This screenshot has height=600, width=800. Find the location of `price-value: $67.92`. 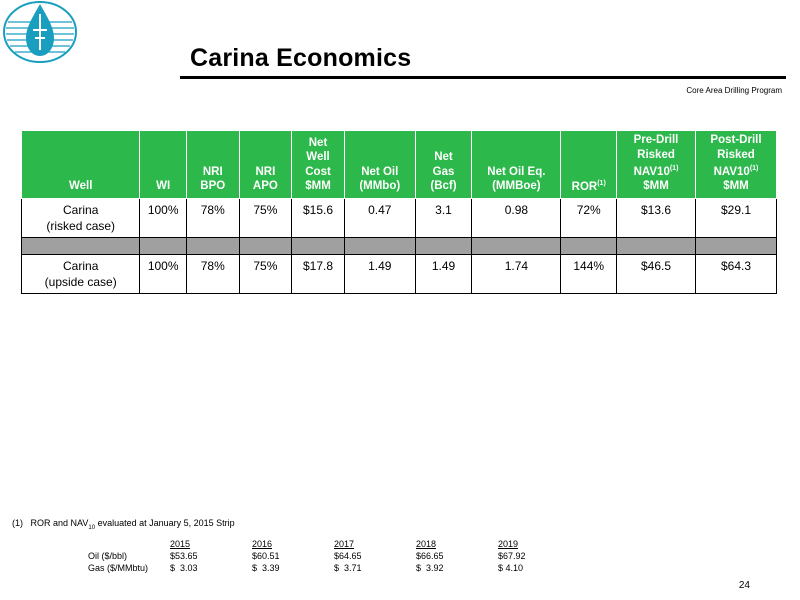

price-value: $67.92 is located at coordinates (512, 556).